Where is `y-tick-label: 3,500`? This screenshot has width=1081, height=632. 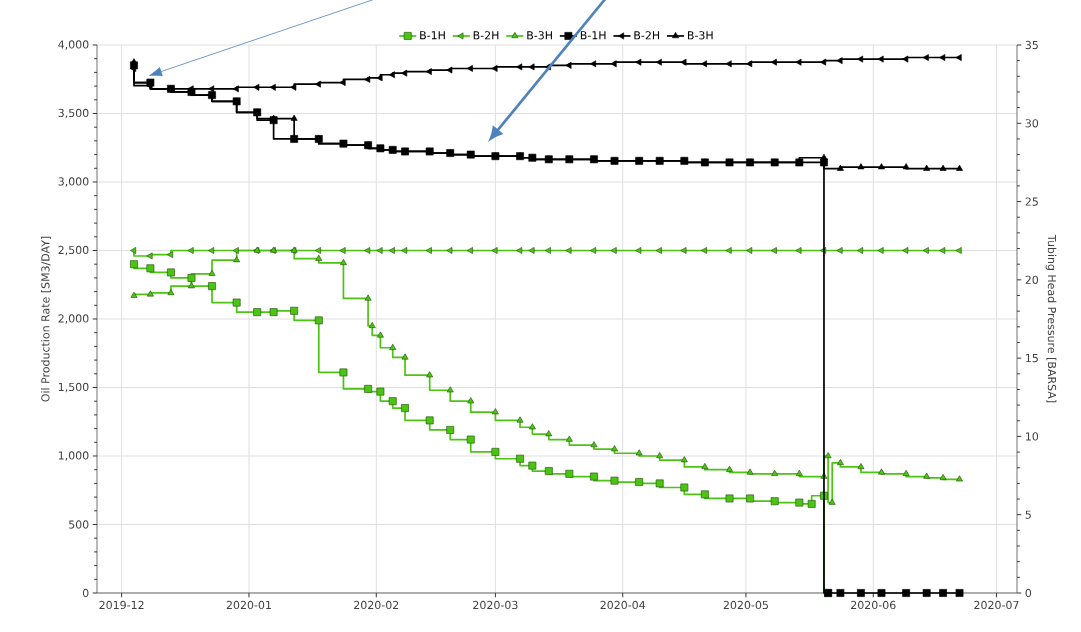 y-tick-label: 3,500 is located at coordinates (73, 113).